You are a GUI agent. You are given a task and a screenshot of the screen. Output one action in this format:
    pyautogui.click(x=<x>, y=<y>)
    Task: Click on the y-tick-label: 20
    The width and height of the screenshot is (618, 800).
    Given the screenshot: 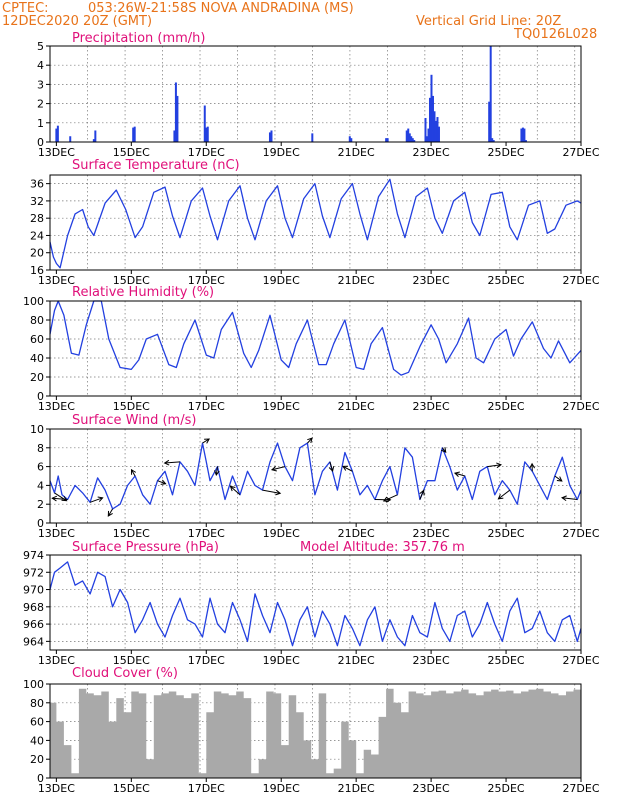 What is the action you would take?
    pyautogui.click(x=37, y=377)
    